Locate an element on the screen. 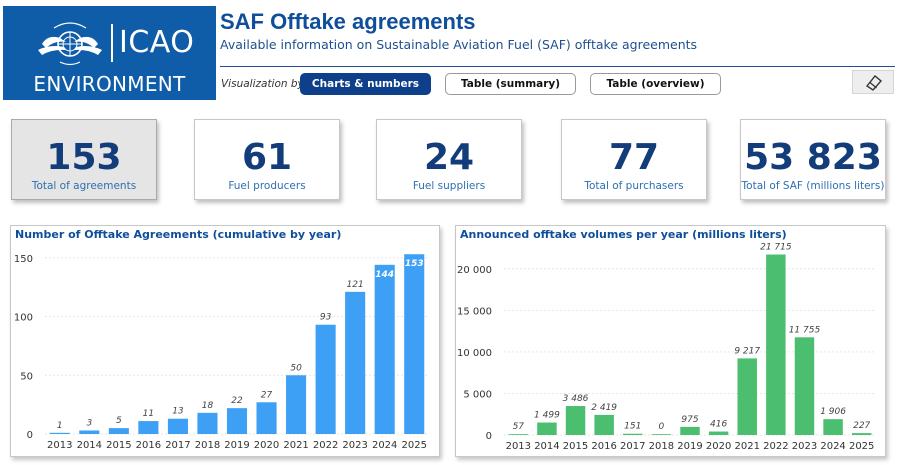 This screenshot has width=899, height=465. data-label: 1 is located at coordinates (60, 426).